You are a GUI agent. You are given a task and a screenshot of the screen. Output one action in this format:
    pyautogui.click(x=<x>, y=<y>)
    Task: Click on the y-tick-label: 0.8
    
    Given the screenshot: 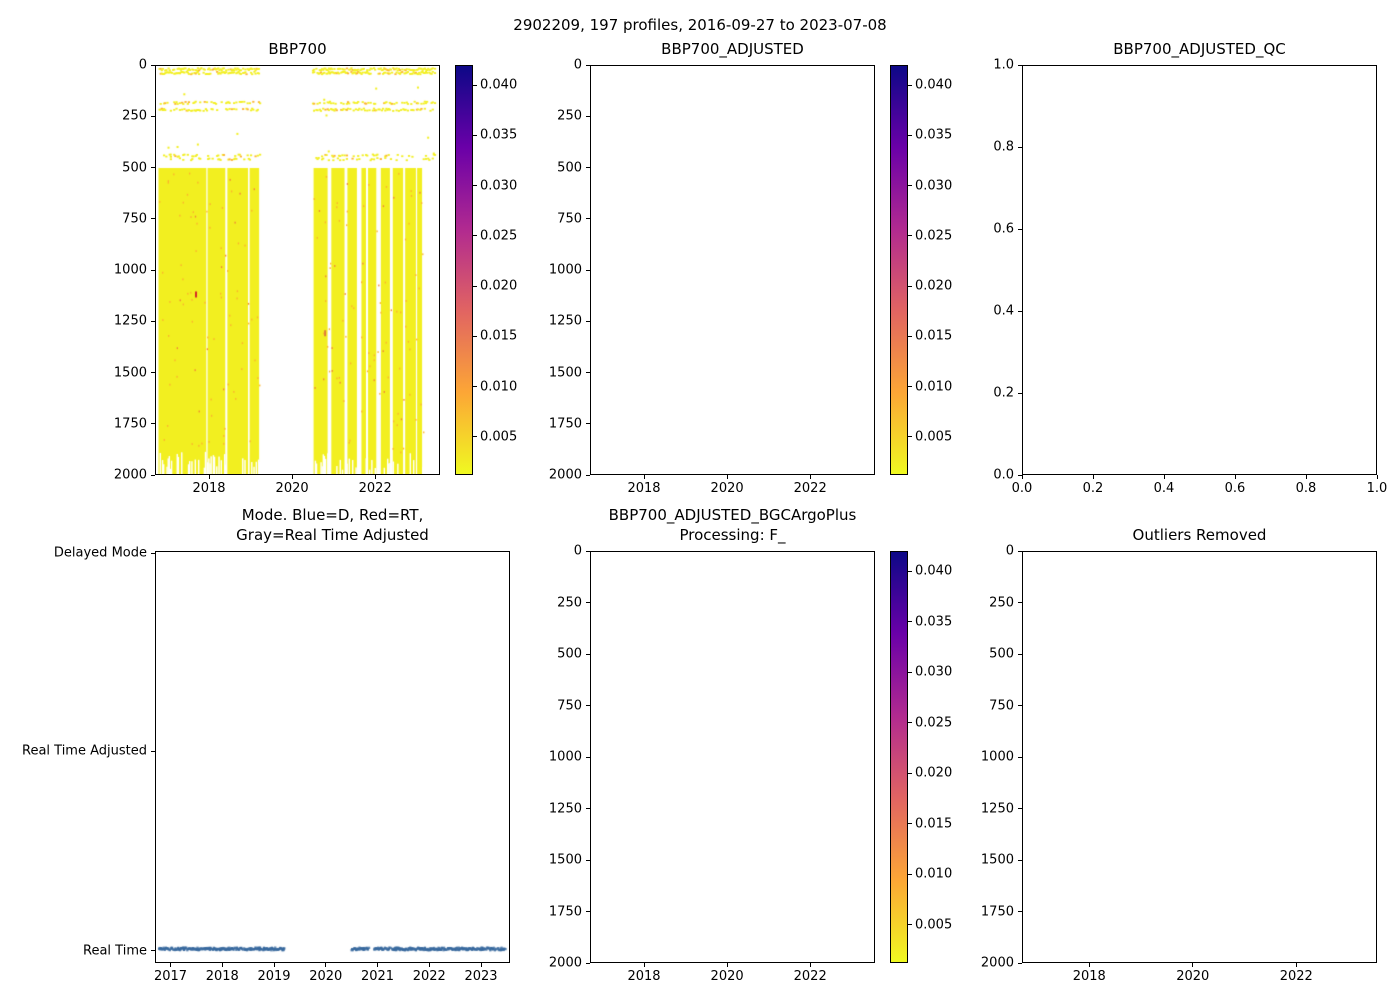 What is the action you would take?
    pyautogui.click(x=1003, y=147)
    